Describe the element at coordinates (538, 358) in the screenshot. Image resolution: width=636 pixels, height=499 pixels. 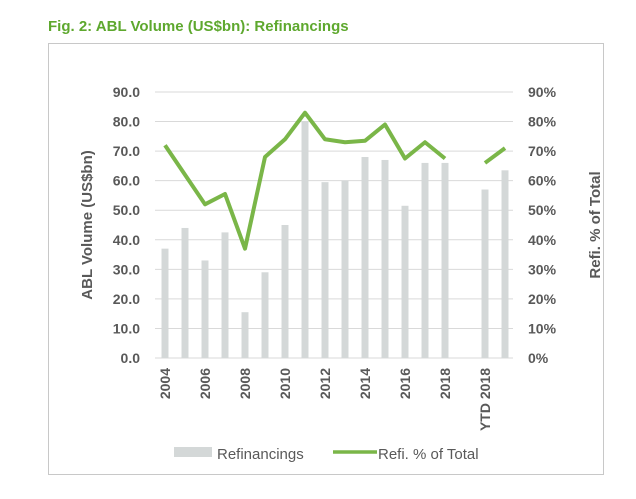
I see `y2-tick-label: 0%` at that location.